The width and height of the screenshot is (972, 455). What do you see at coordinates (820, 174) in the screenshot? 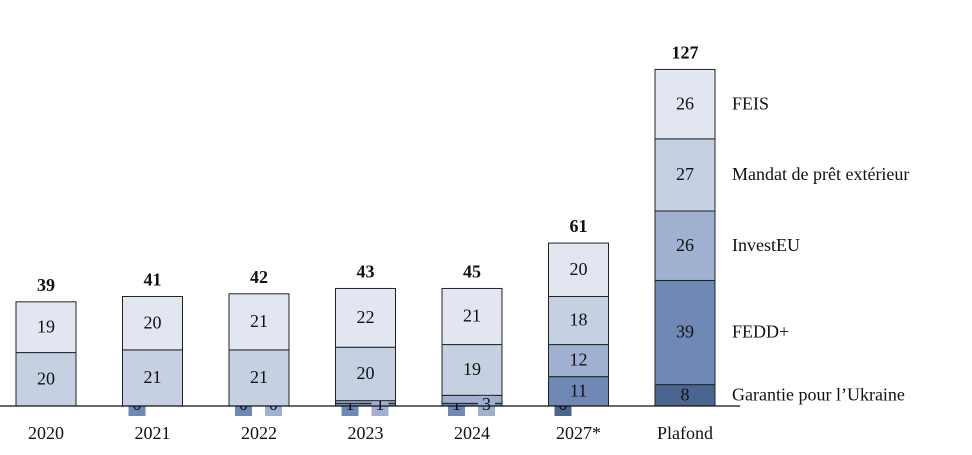
I see `legend-label: Mandat de prêt extérieur` at bounding box center [820, 174].